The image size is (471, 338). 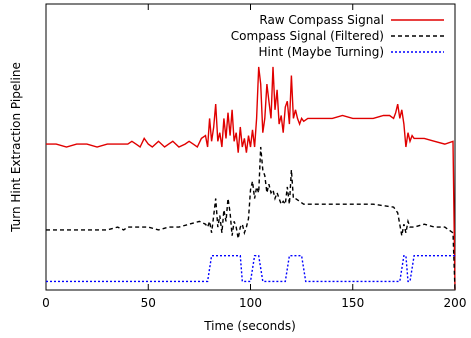 What do you see at coordinates (16, 147) in the screenshot?
I see `y-axis-label: Turn Hint Extraction Pipeline` at bounding box center [16, 147].